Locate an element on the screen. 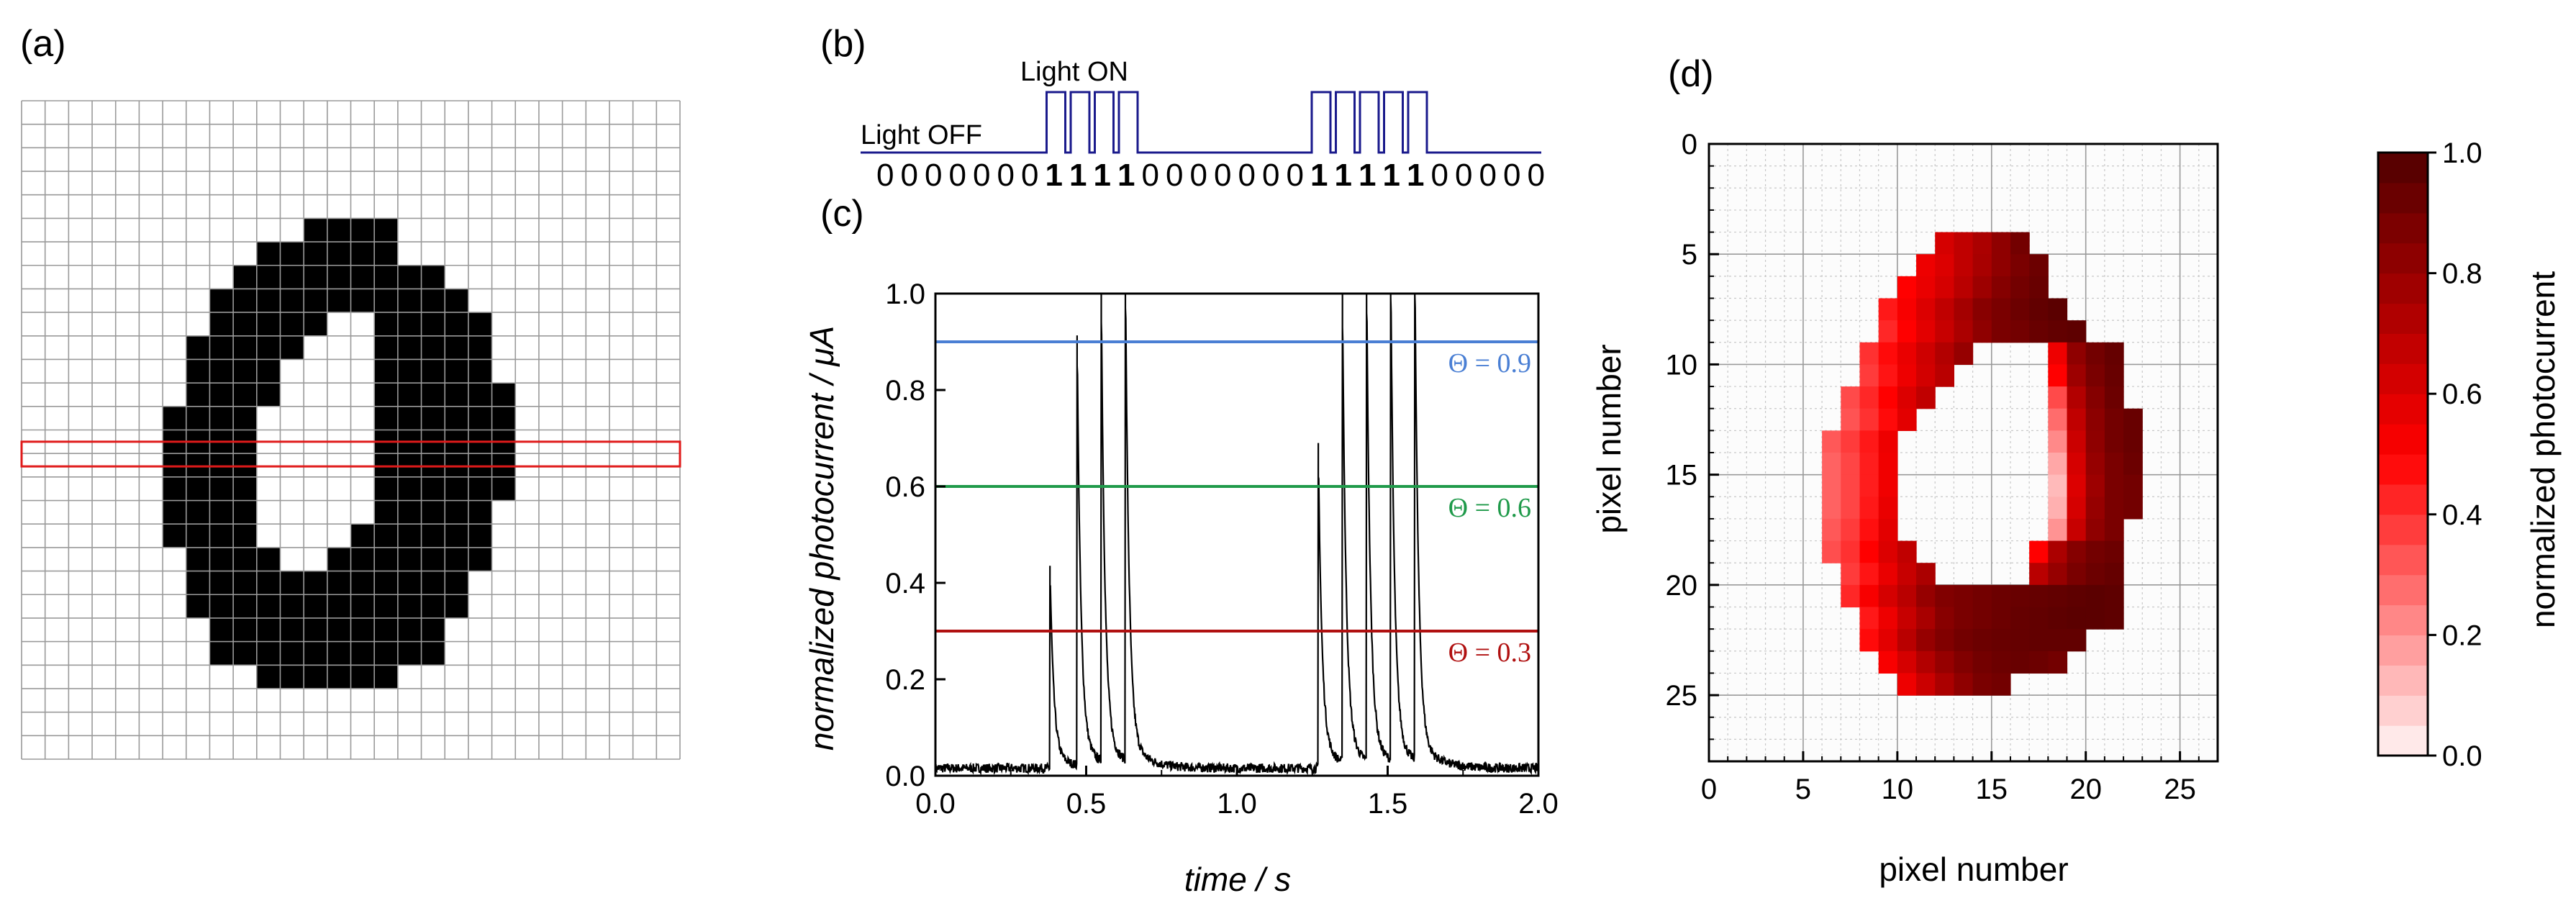 This screenshot has width=2576, height=911. threshold-label-1: Θ = 0.6 is located at coordinates (1489, 508).